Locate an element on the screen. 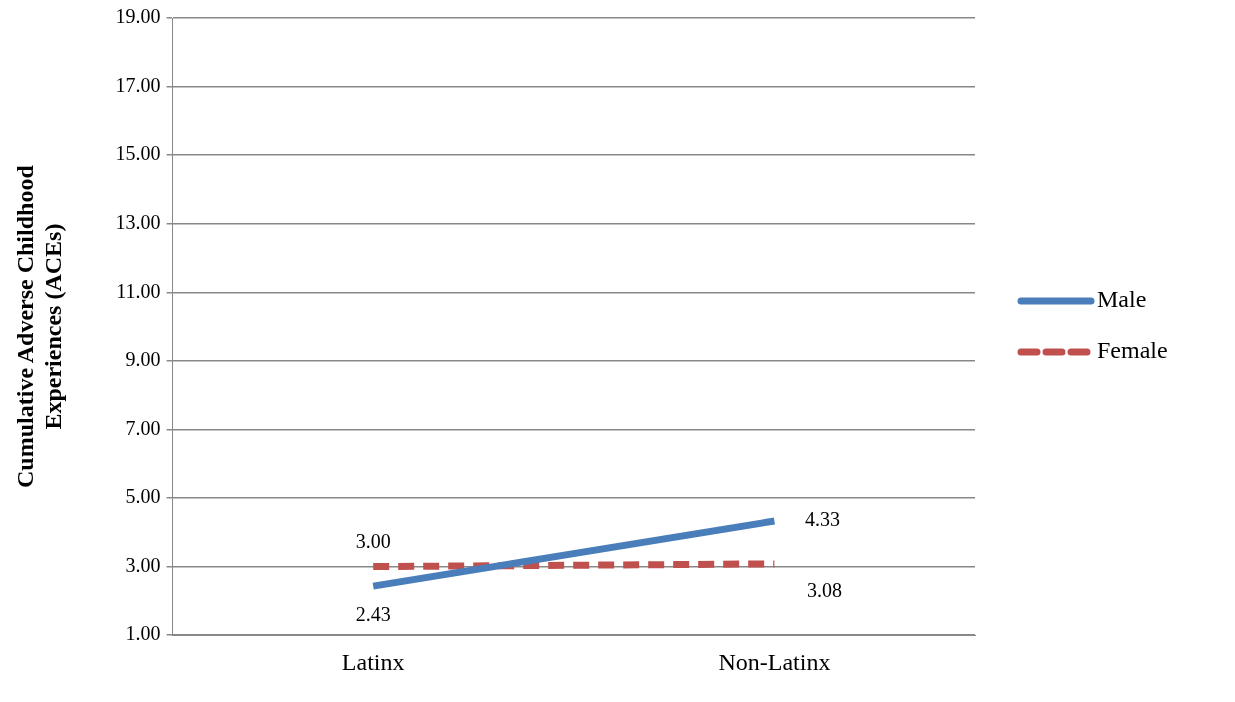 The width and height of the screenshot is (1235, 702). y-tick-label: 7.00 is located at coordinates (143, 427).